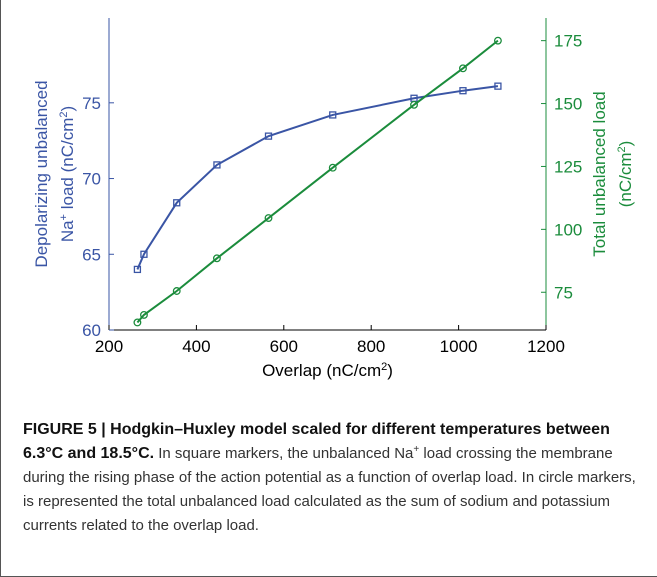 The image size is (657, 577). What do you see at coordinates (284, 453) in the screenshot?
I see `caption-text: In square markers, the unbalanced Na` at bounding box center [284, 453].